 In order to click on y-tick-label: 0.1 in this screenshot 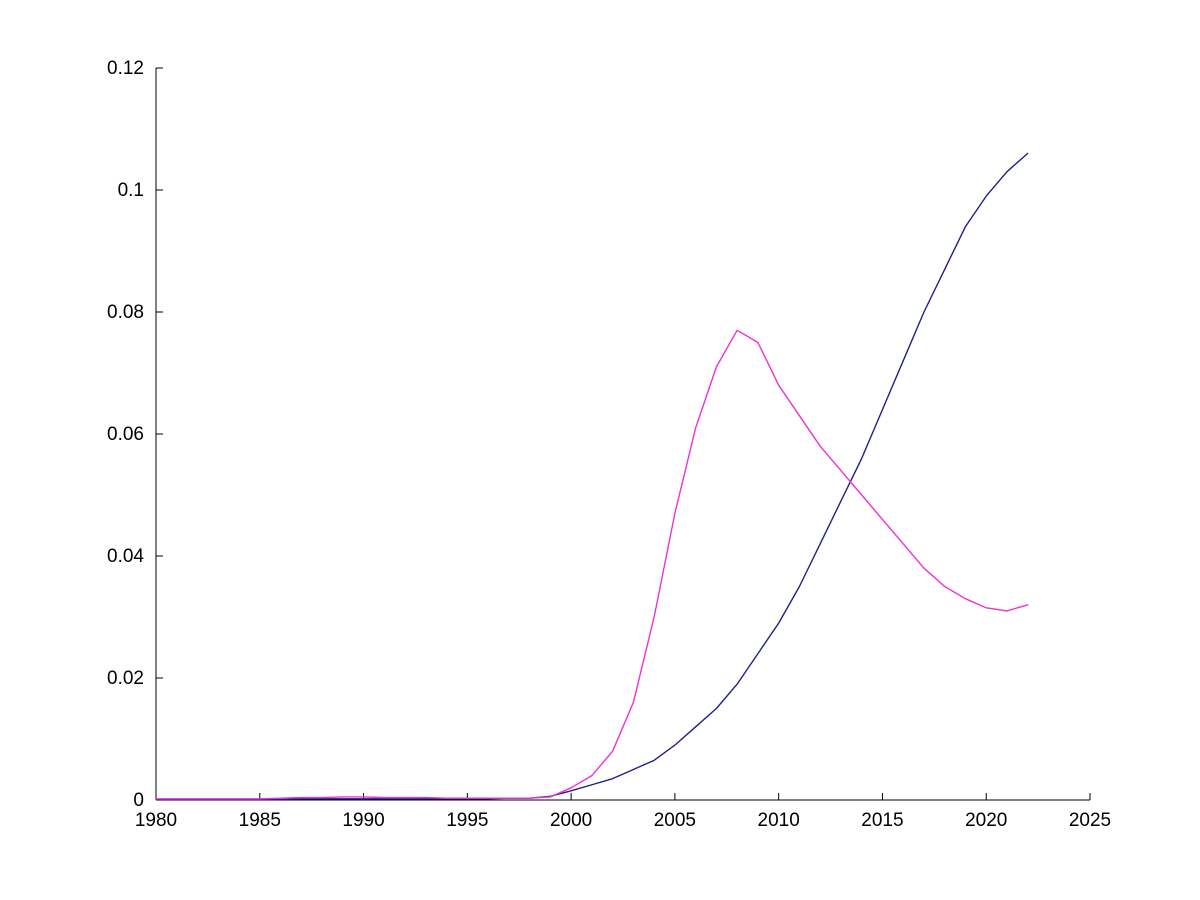, I will do `click(131, 190)`.